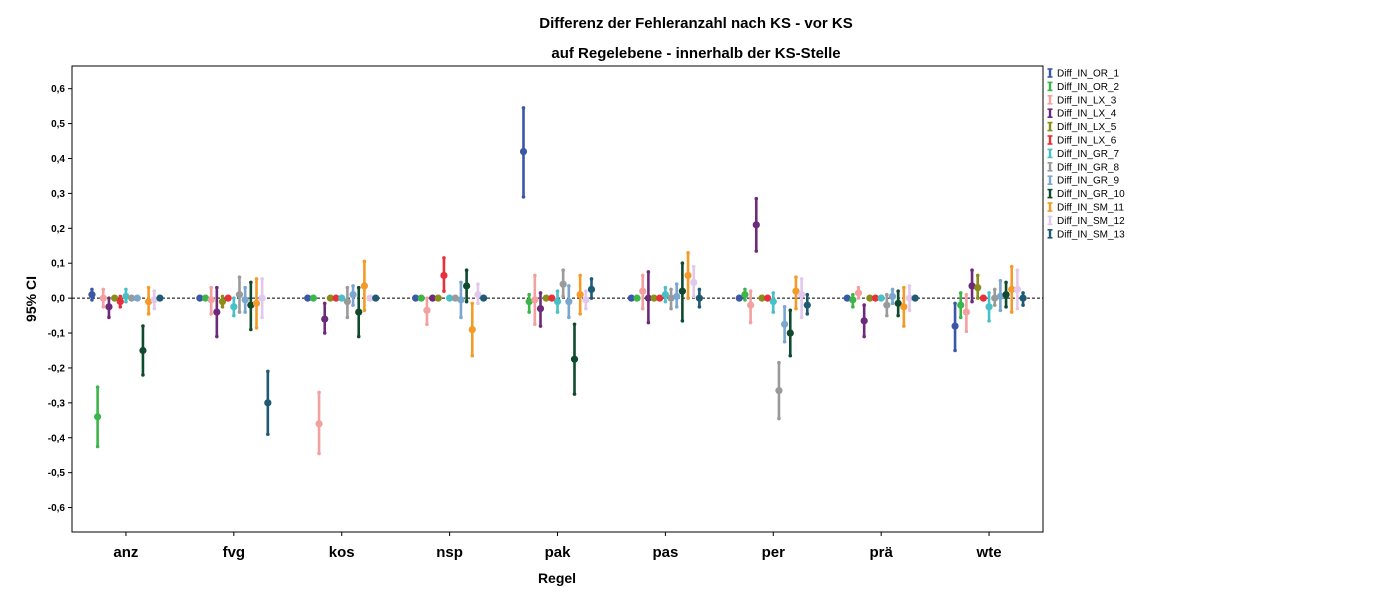 The height and width of the screenshot is (606, 1392). Describe the element at coordinates (557, 578) in the screenshot. I see `x-axis-label: Regel` at that location.